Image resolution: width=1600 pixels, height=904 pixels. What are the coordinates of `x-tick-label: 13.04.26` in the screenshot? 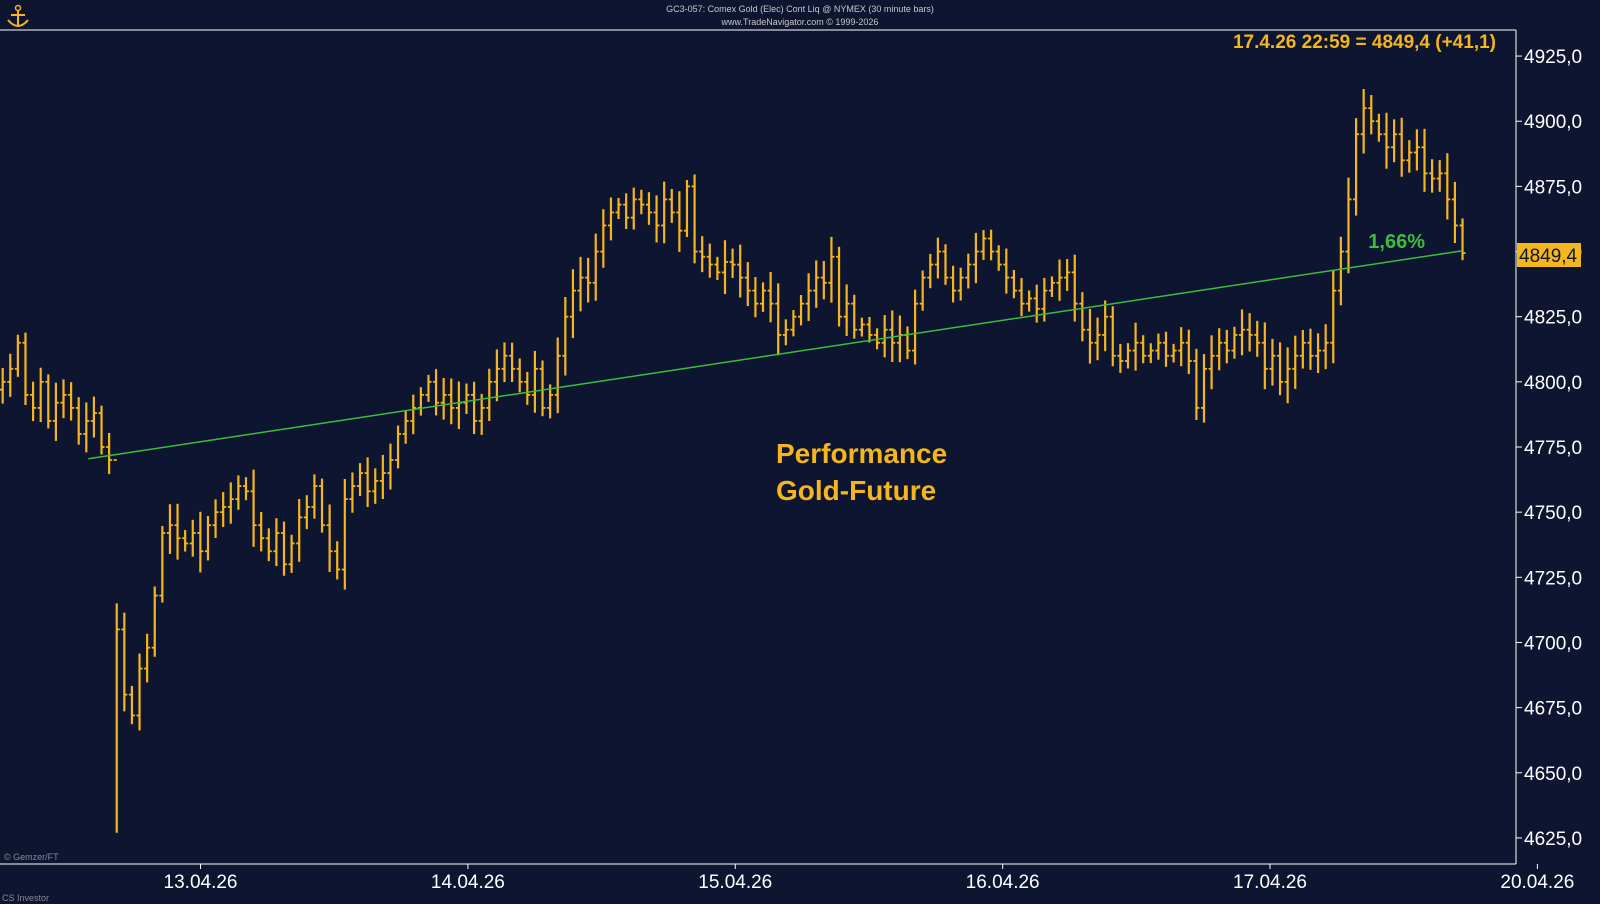 It's located at (201, 882).